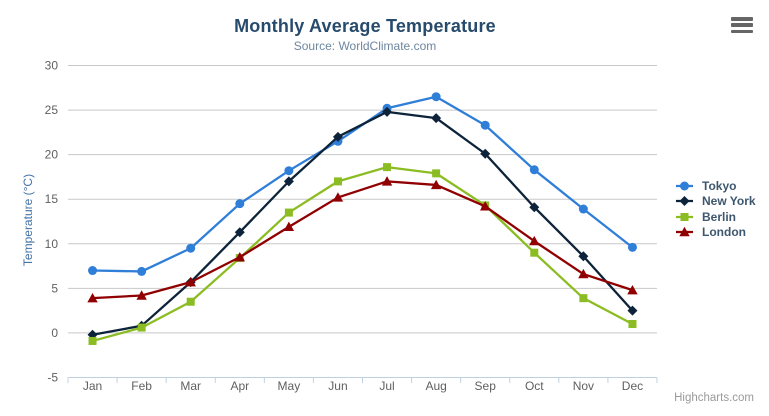 This screenshot has height=416, width=769. I want to click on point-marker-berlin-may, so click(288, 212).